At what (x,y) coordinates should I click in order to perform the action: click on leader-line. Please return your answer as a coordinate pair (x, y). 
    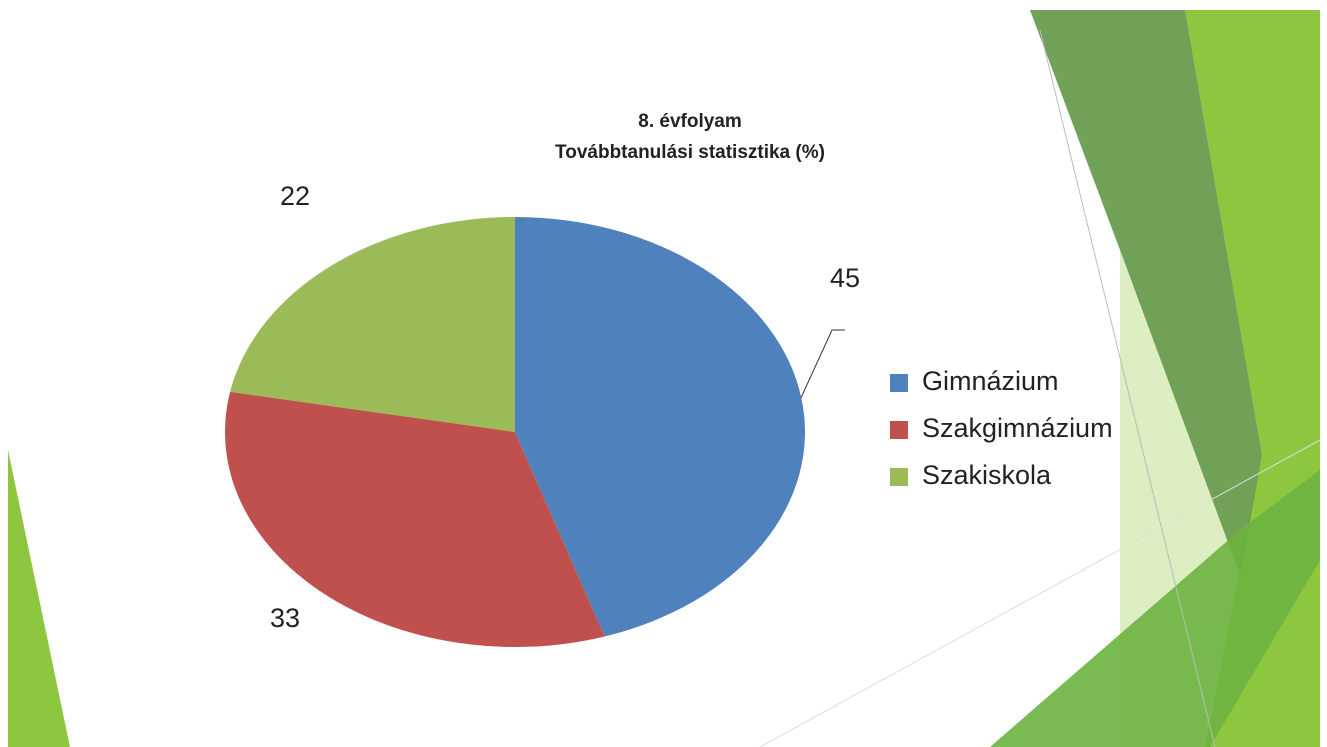
    Looking at the image, I should click on (822, 365).